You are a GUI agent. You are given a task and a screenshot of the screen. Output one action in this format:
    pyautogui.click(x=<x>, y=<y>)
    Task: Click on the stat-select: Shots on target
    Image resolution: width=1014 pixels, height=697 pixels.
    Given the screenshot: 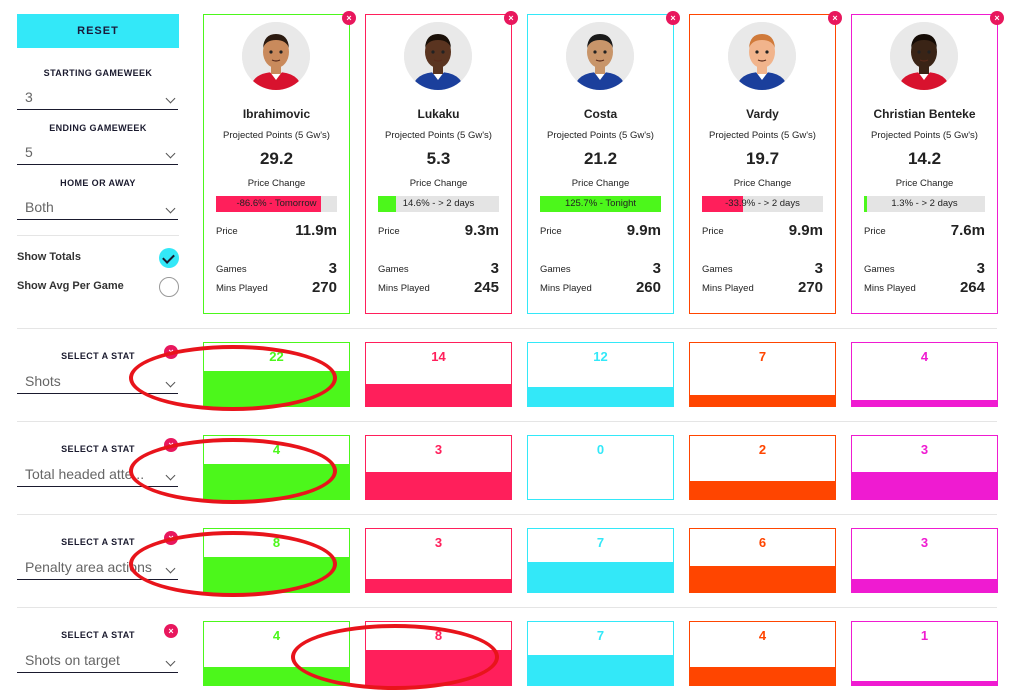 What is the action you would take?
    pyautogui.click(x=97, y=661)
    